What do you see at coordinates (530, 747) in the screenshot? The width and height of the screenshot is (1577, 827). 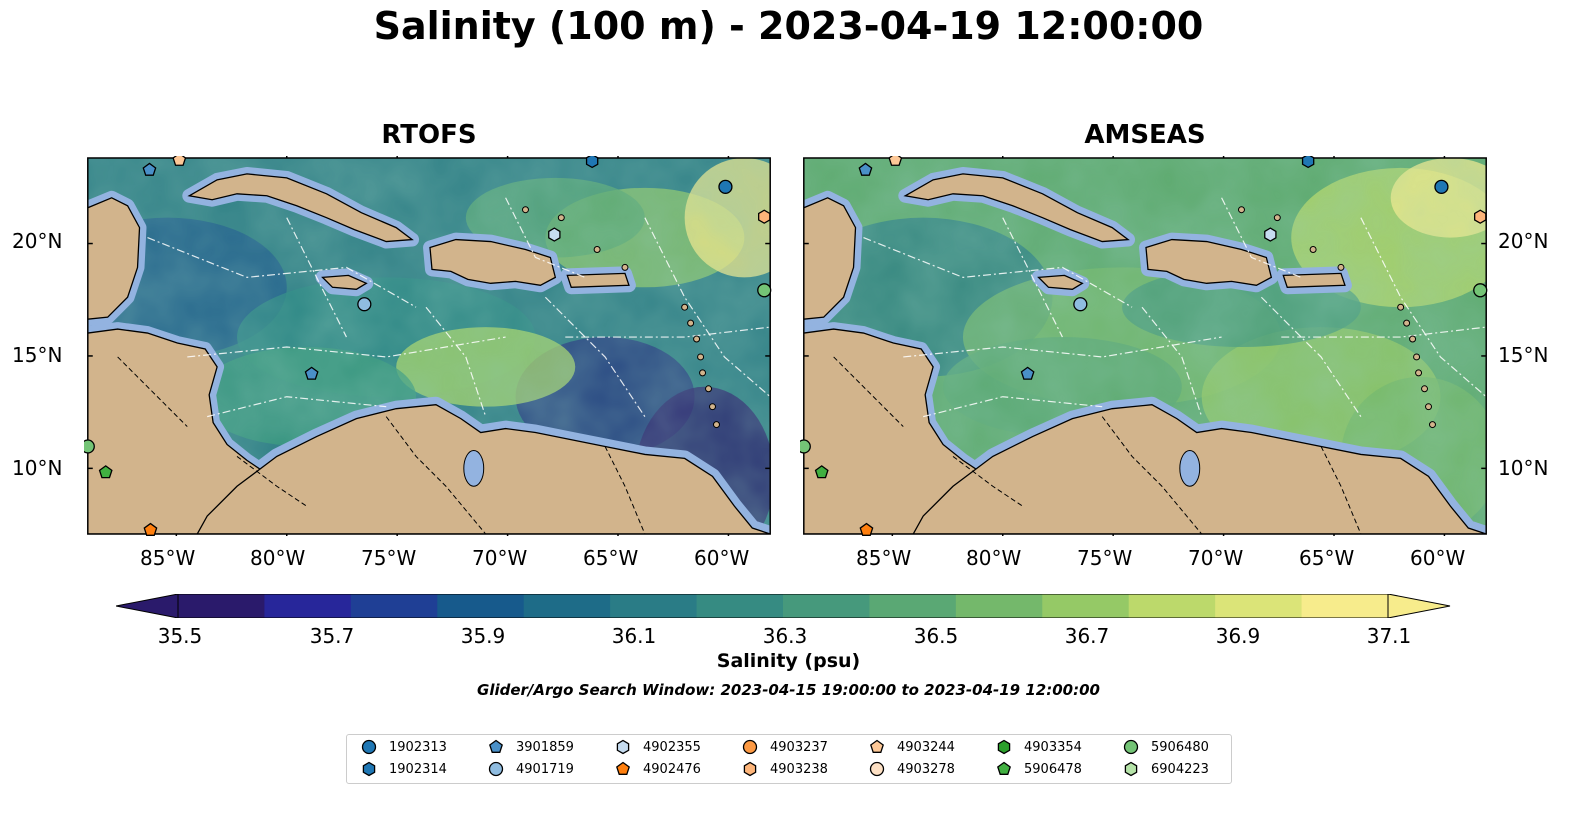 I see `legend-item-3901859: 3901859` at bounding box center [530, 747].